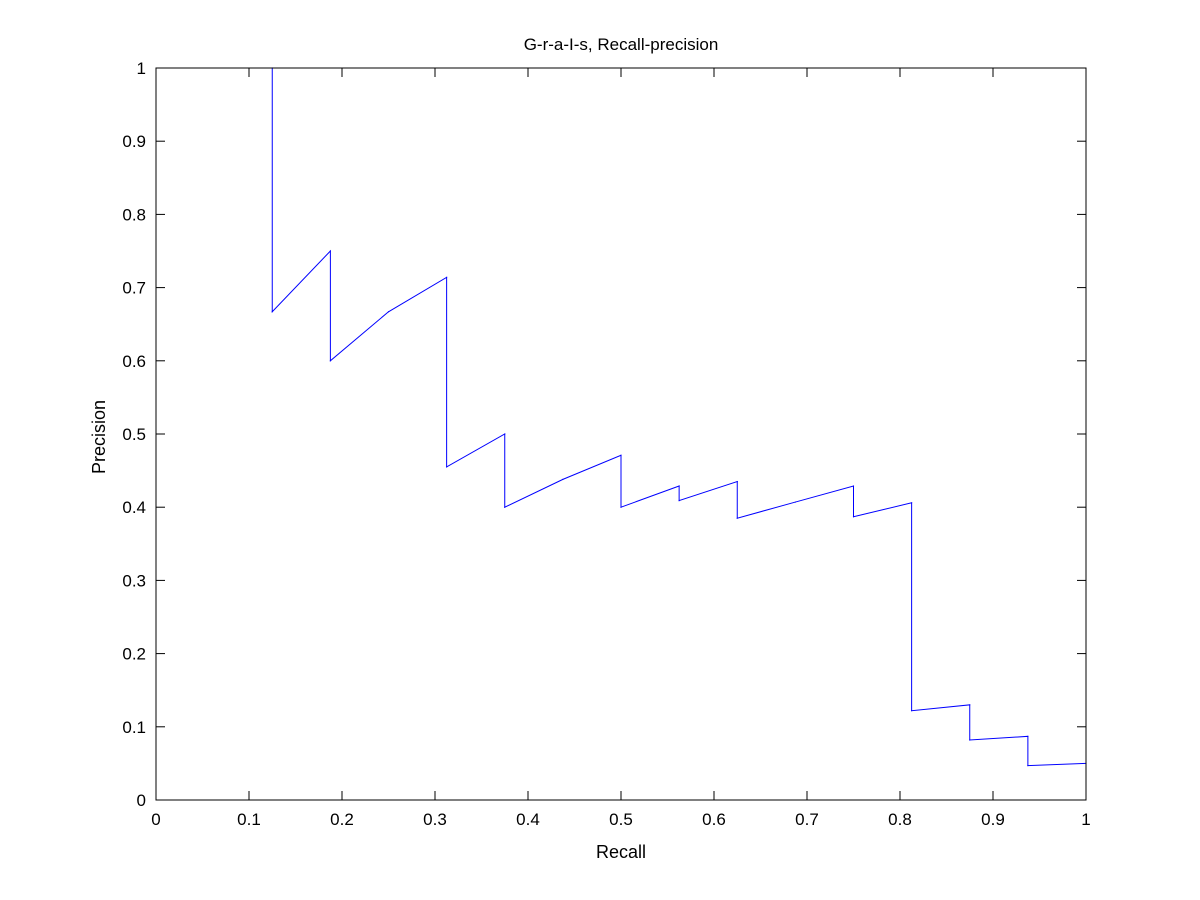 This screenshot has width=1200, height=900. What do you see at coordinates (134, 288) in the screenshot?
I see `y-tick-label: 0.7` at bounding box center [134, 288].